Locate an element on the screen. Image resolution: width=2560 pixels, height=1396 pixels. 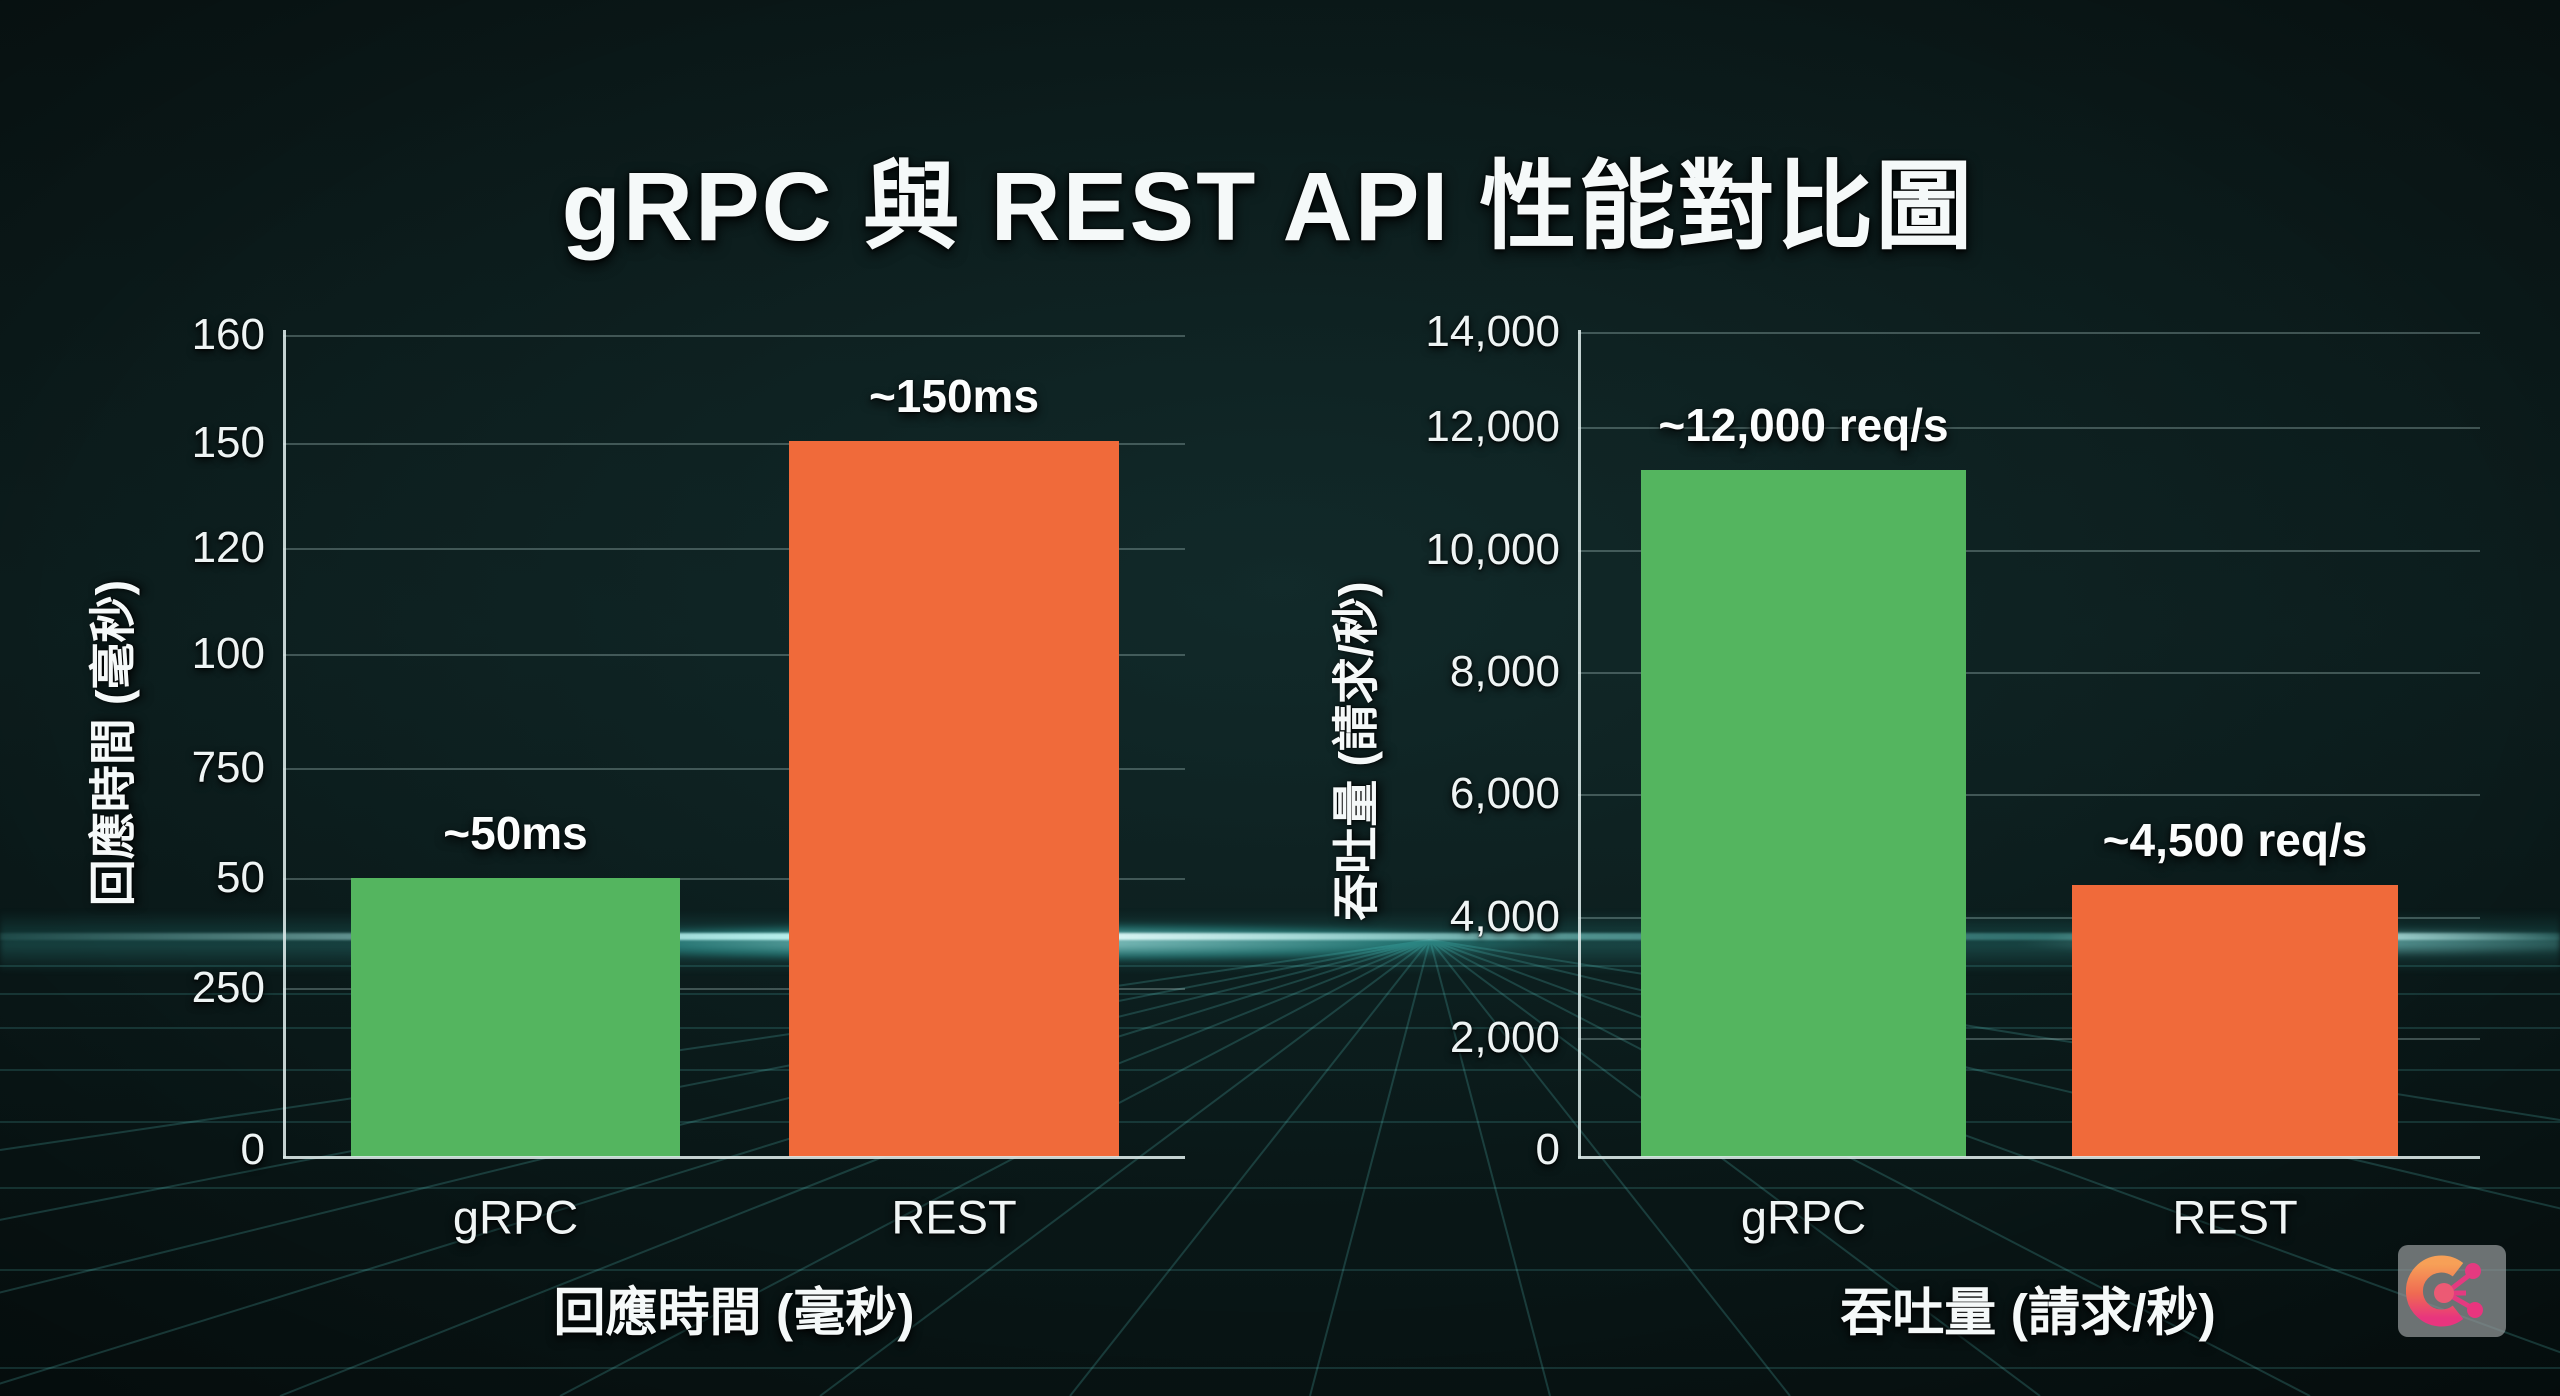
y-axis-title: 回應時間 (毫秒) is located at coordinates (113, 743).